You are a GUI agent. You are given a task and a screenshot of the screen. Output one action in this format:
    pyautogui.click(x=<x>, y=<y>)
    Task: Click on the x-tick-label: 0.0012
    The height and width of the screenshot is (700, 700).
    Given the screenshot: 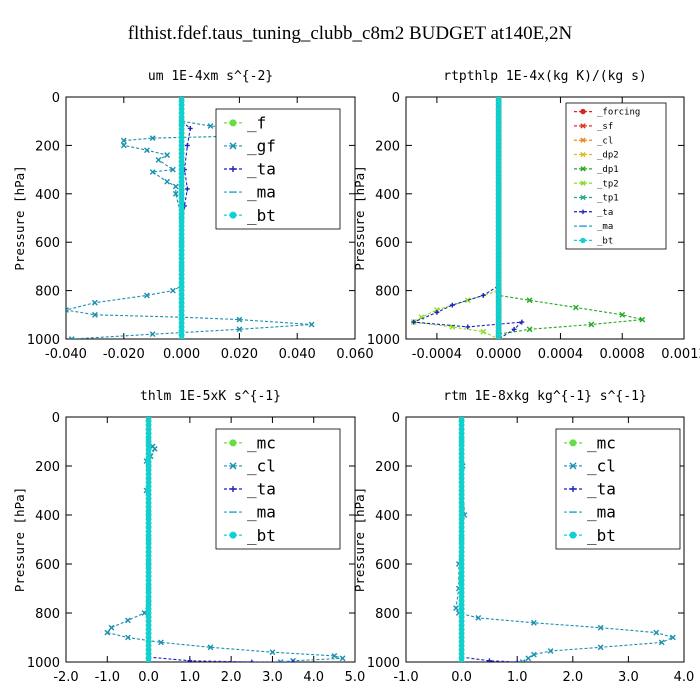 What is the action you would take?
    pyautogui.click(x=680, y=354)
    